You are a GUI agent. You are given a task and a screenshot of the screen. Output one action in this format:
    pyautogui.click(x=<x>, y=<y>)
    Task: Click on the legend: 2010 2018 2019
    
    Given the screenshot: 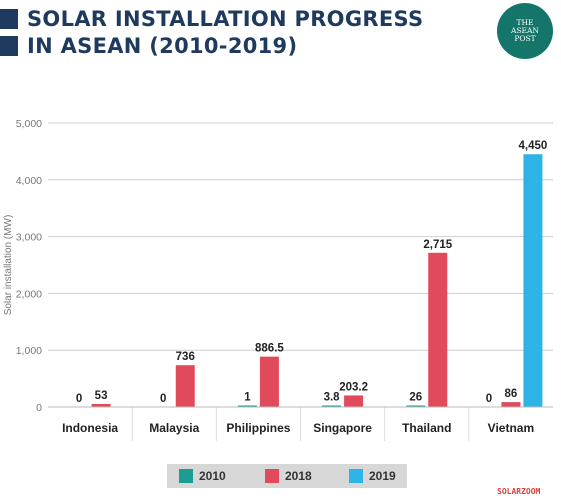 What is the action you would take?
    pyautogui.click(x=287, y=476)
    